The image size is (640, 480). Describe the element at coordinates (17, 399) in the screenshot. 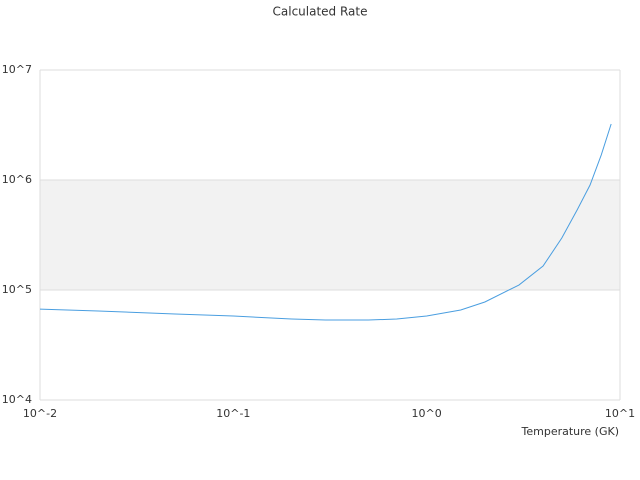

I see `y-tick-label: 10^4` at that location.